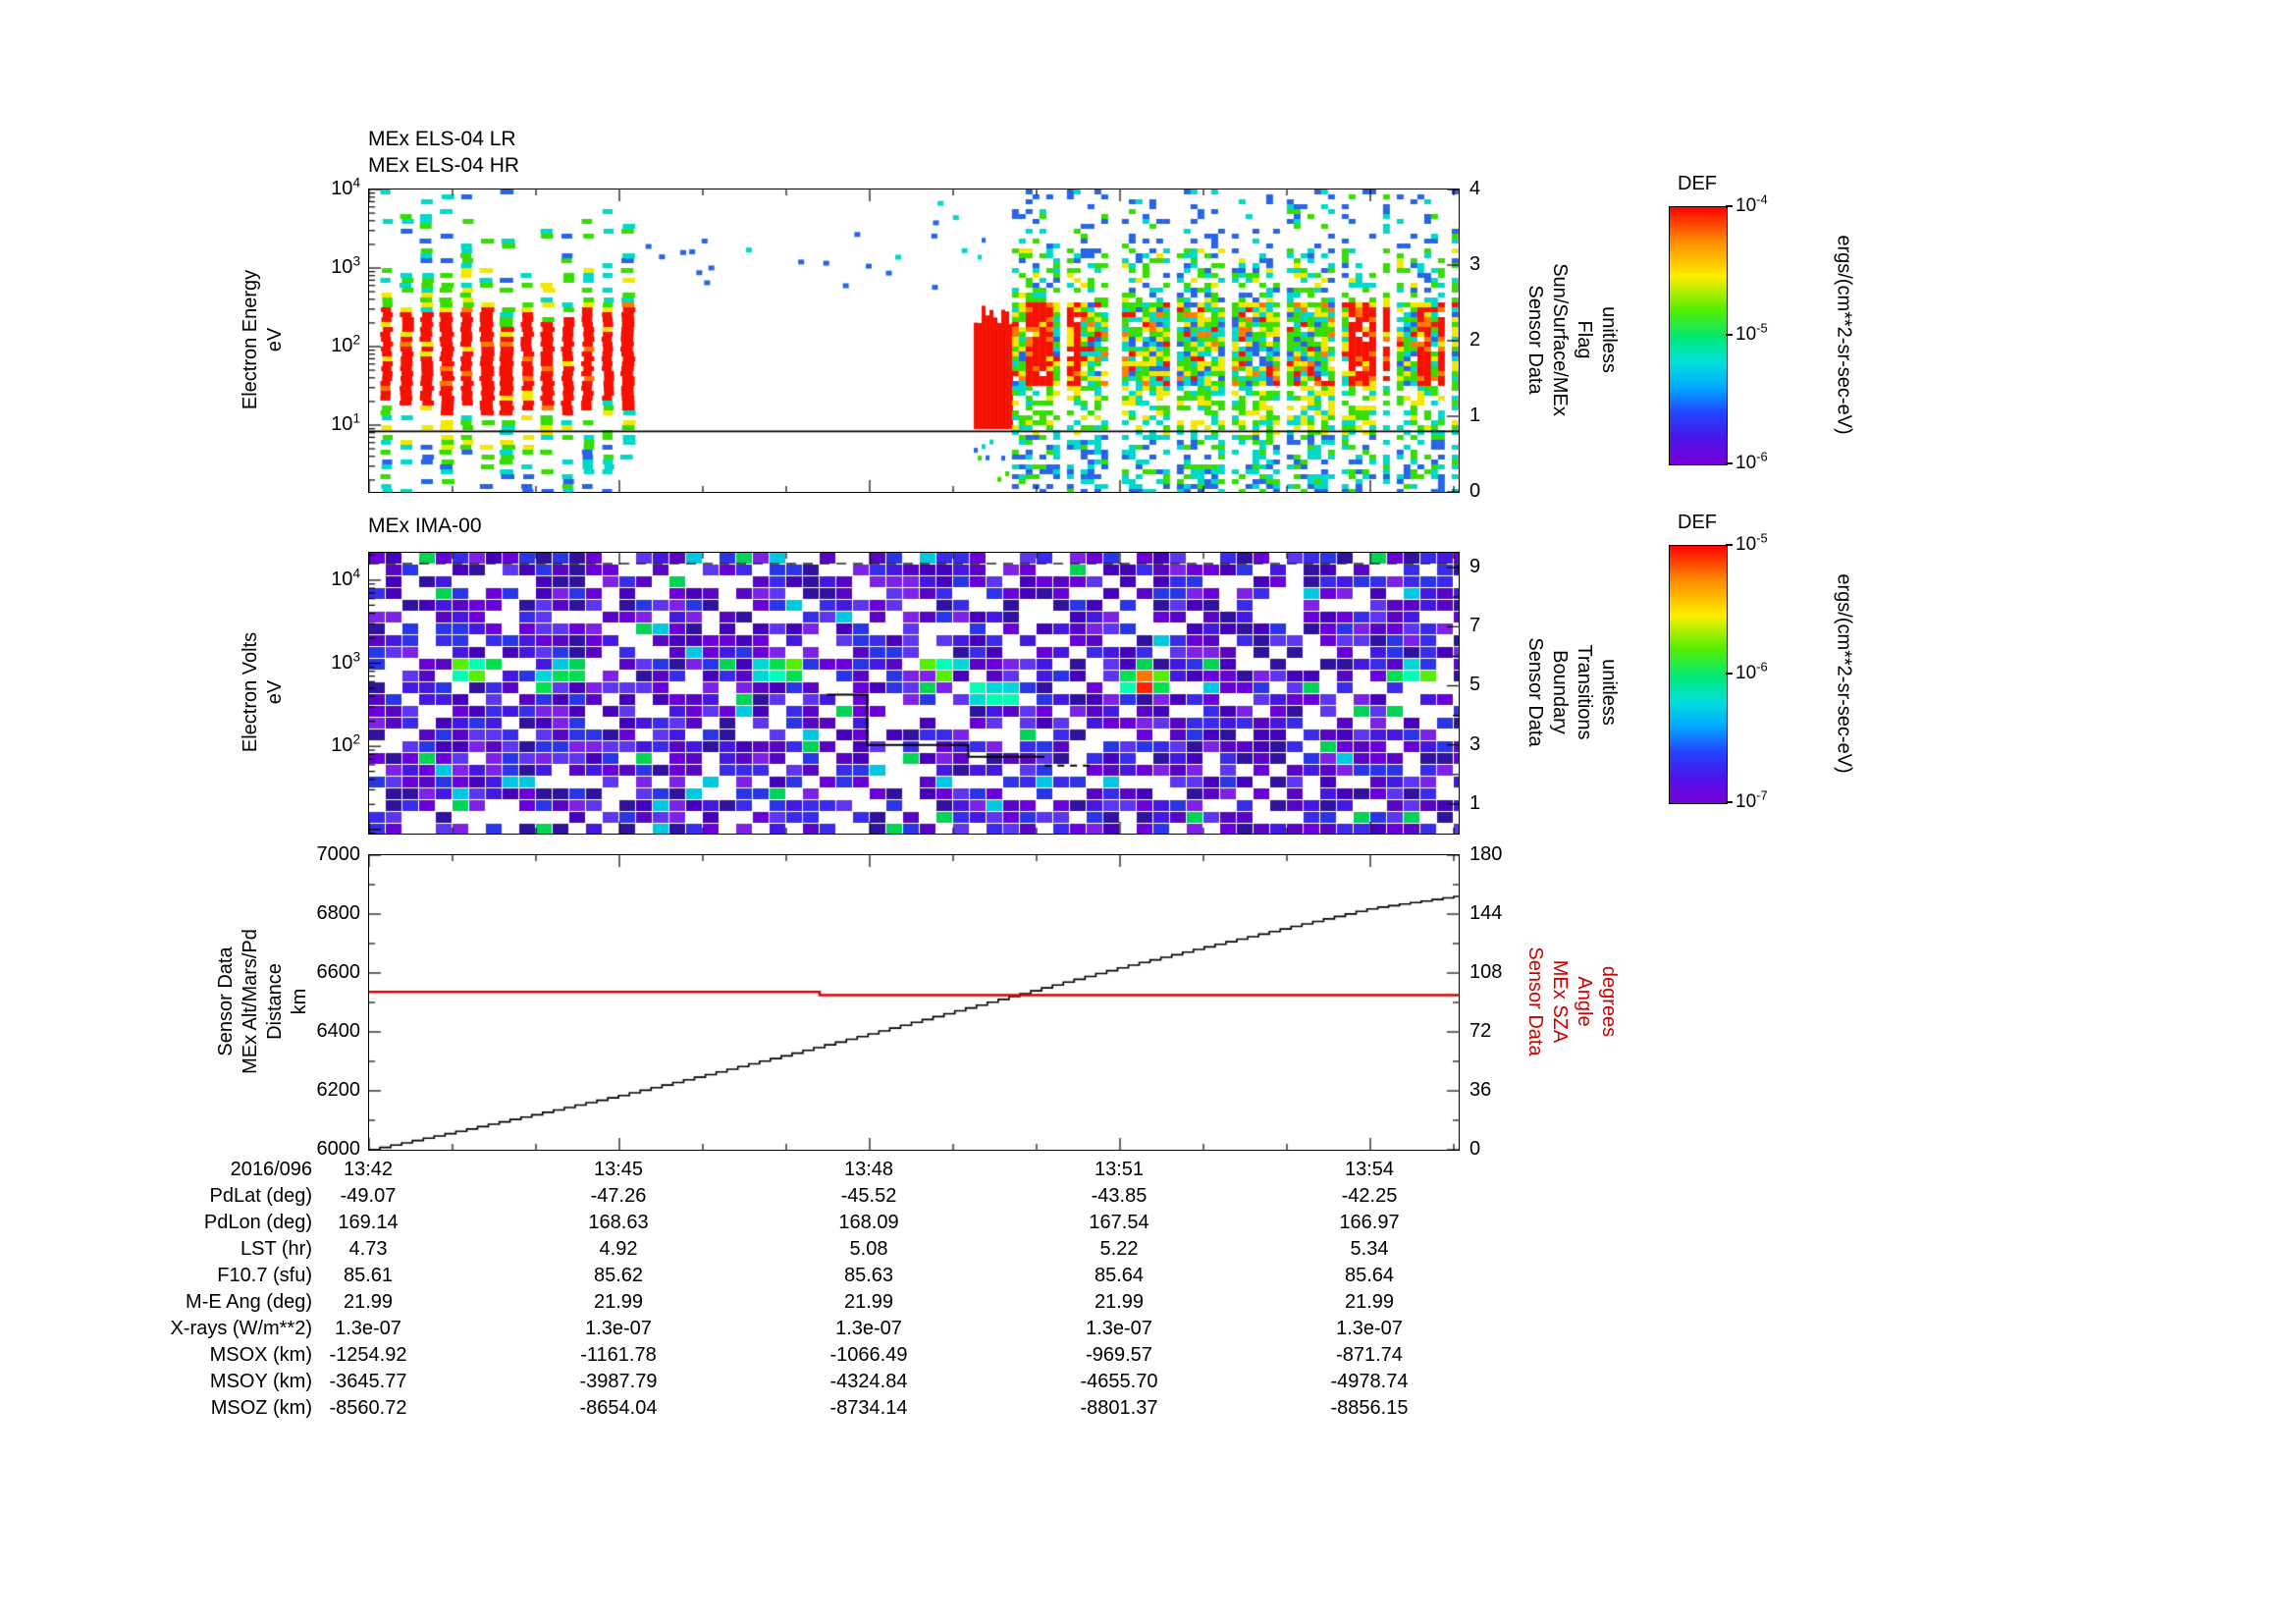 This screenshot has width=2296, height=1623. I want to click on pow-exp: 4, so click(356, 574).